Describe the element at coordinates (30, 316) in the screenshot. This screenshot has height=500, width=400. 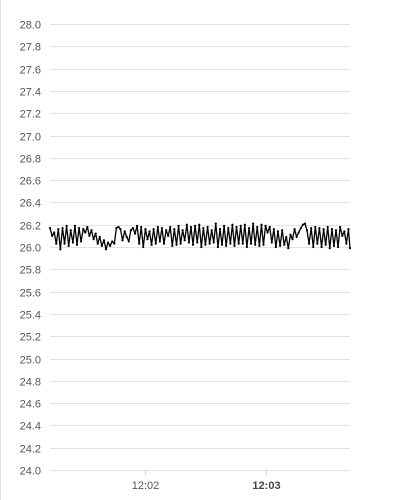
I see `y-tick-label: 25.4` at that location.